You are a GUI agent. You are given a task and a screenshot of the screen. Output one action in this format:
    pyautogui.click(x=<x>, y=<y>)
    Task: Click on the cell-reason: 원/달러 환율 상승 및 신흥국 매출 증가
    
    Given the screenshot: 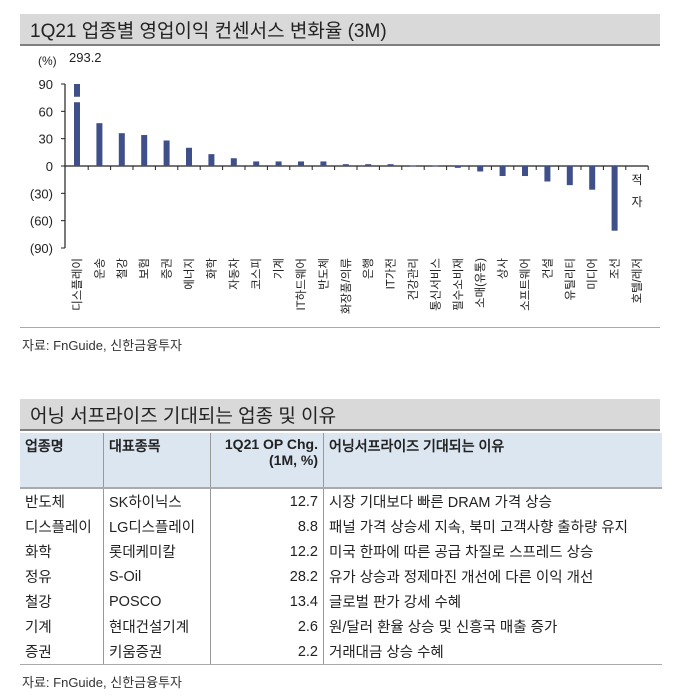 What is the action you would take?
    pyautogui.click(x=492, y=626)
    